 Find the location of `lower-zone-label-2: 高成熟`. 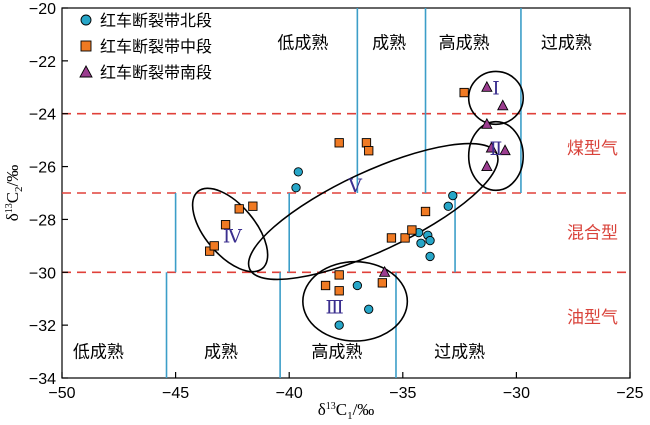

lower-zone-label-2: 高成熟 is located at coordinates (336, 352).